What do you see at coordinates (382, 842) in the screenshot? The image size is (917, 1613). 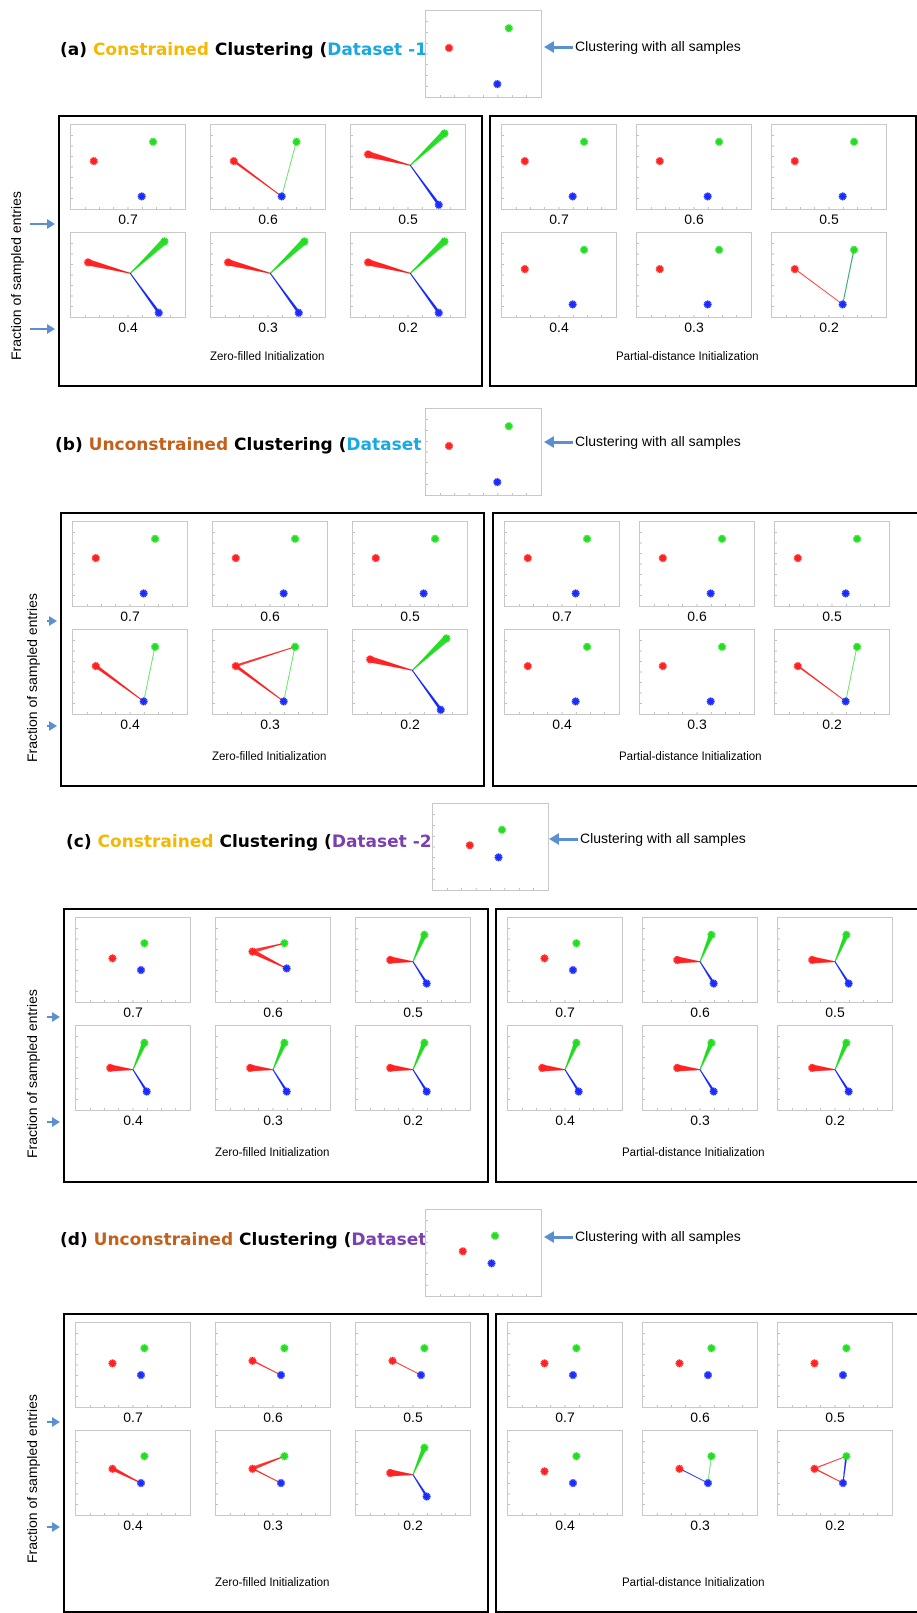 I see `title-word2: Dataset -2` at bounding box center [382, 842].